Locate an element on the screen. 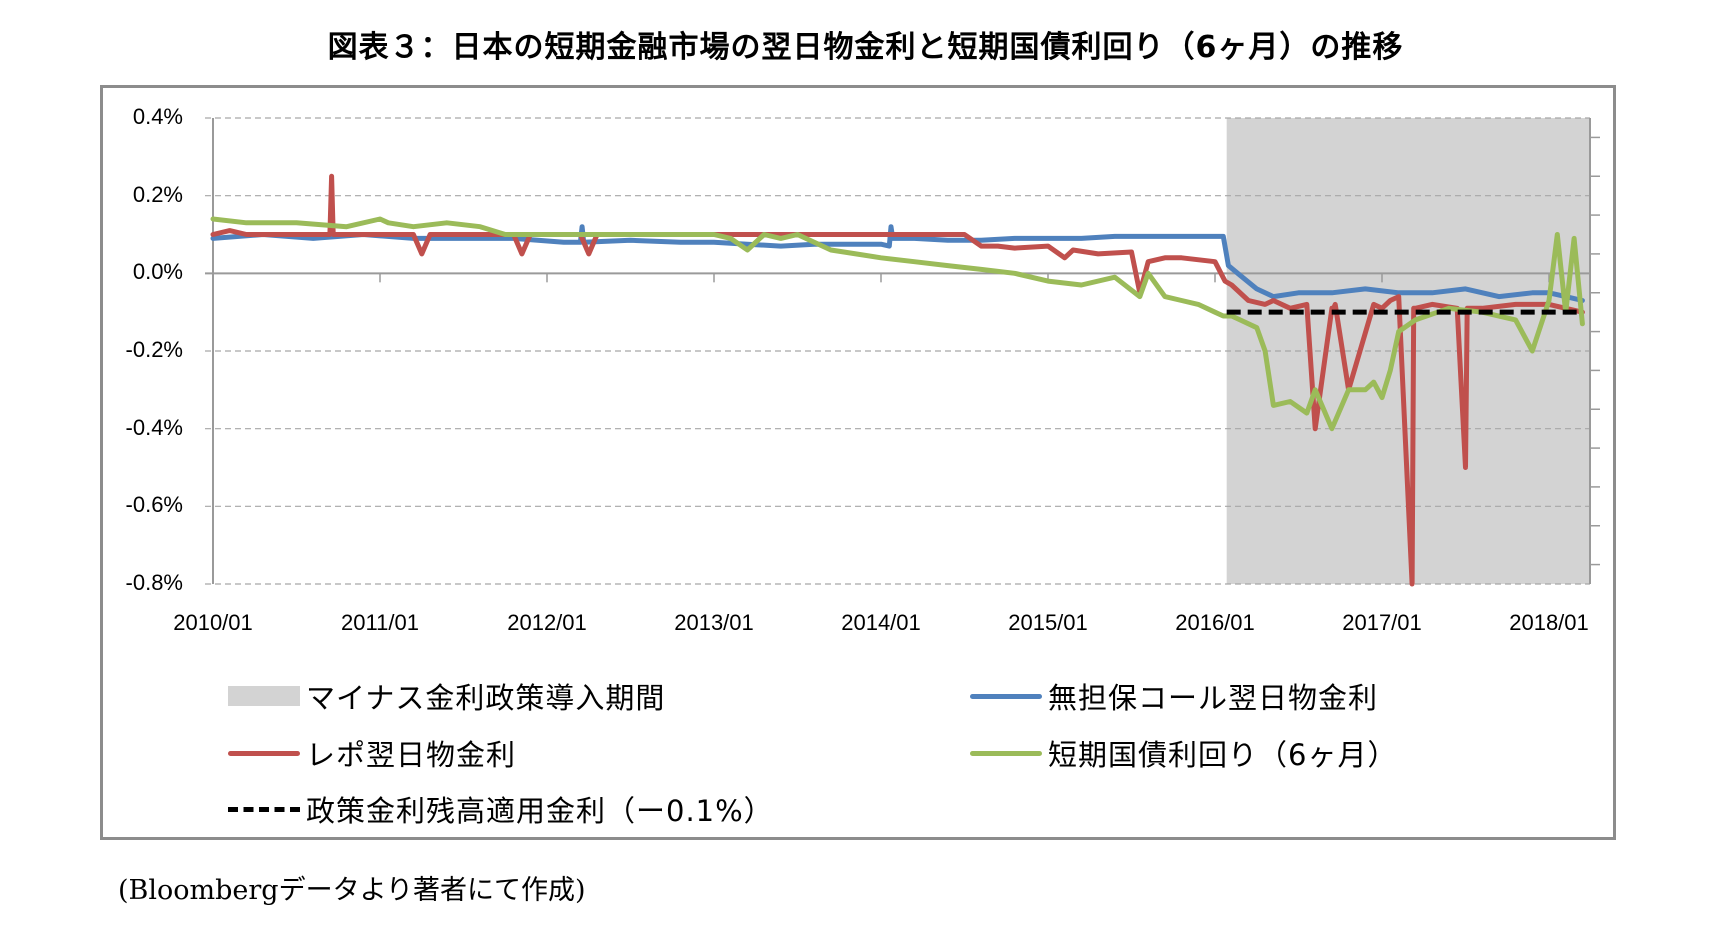 This screenshot has width=1731, height=926. blue-line-icon is located at coordinates (1006, 696).